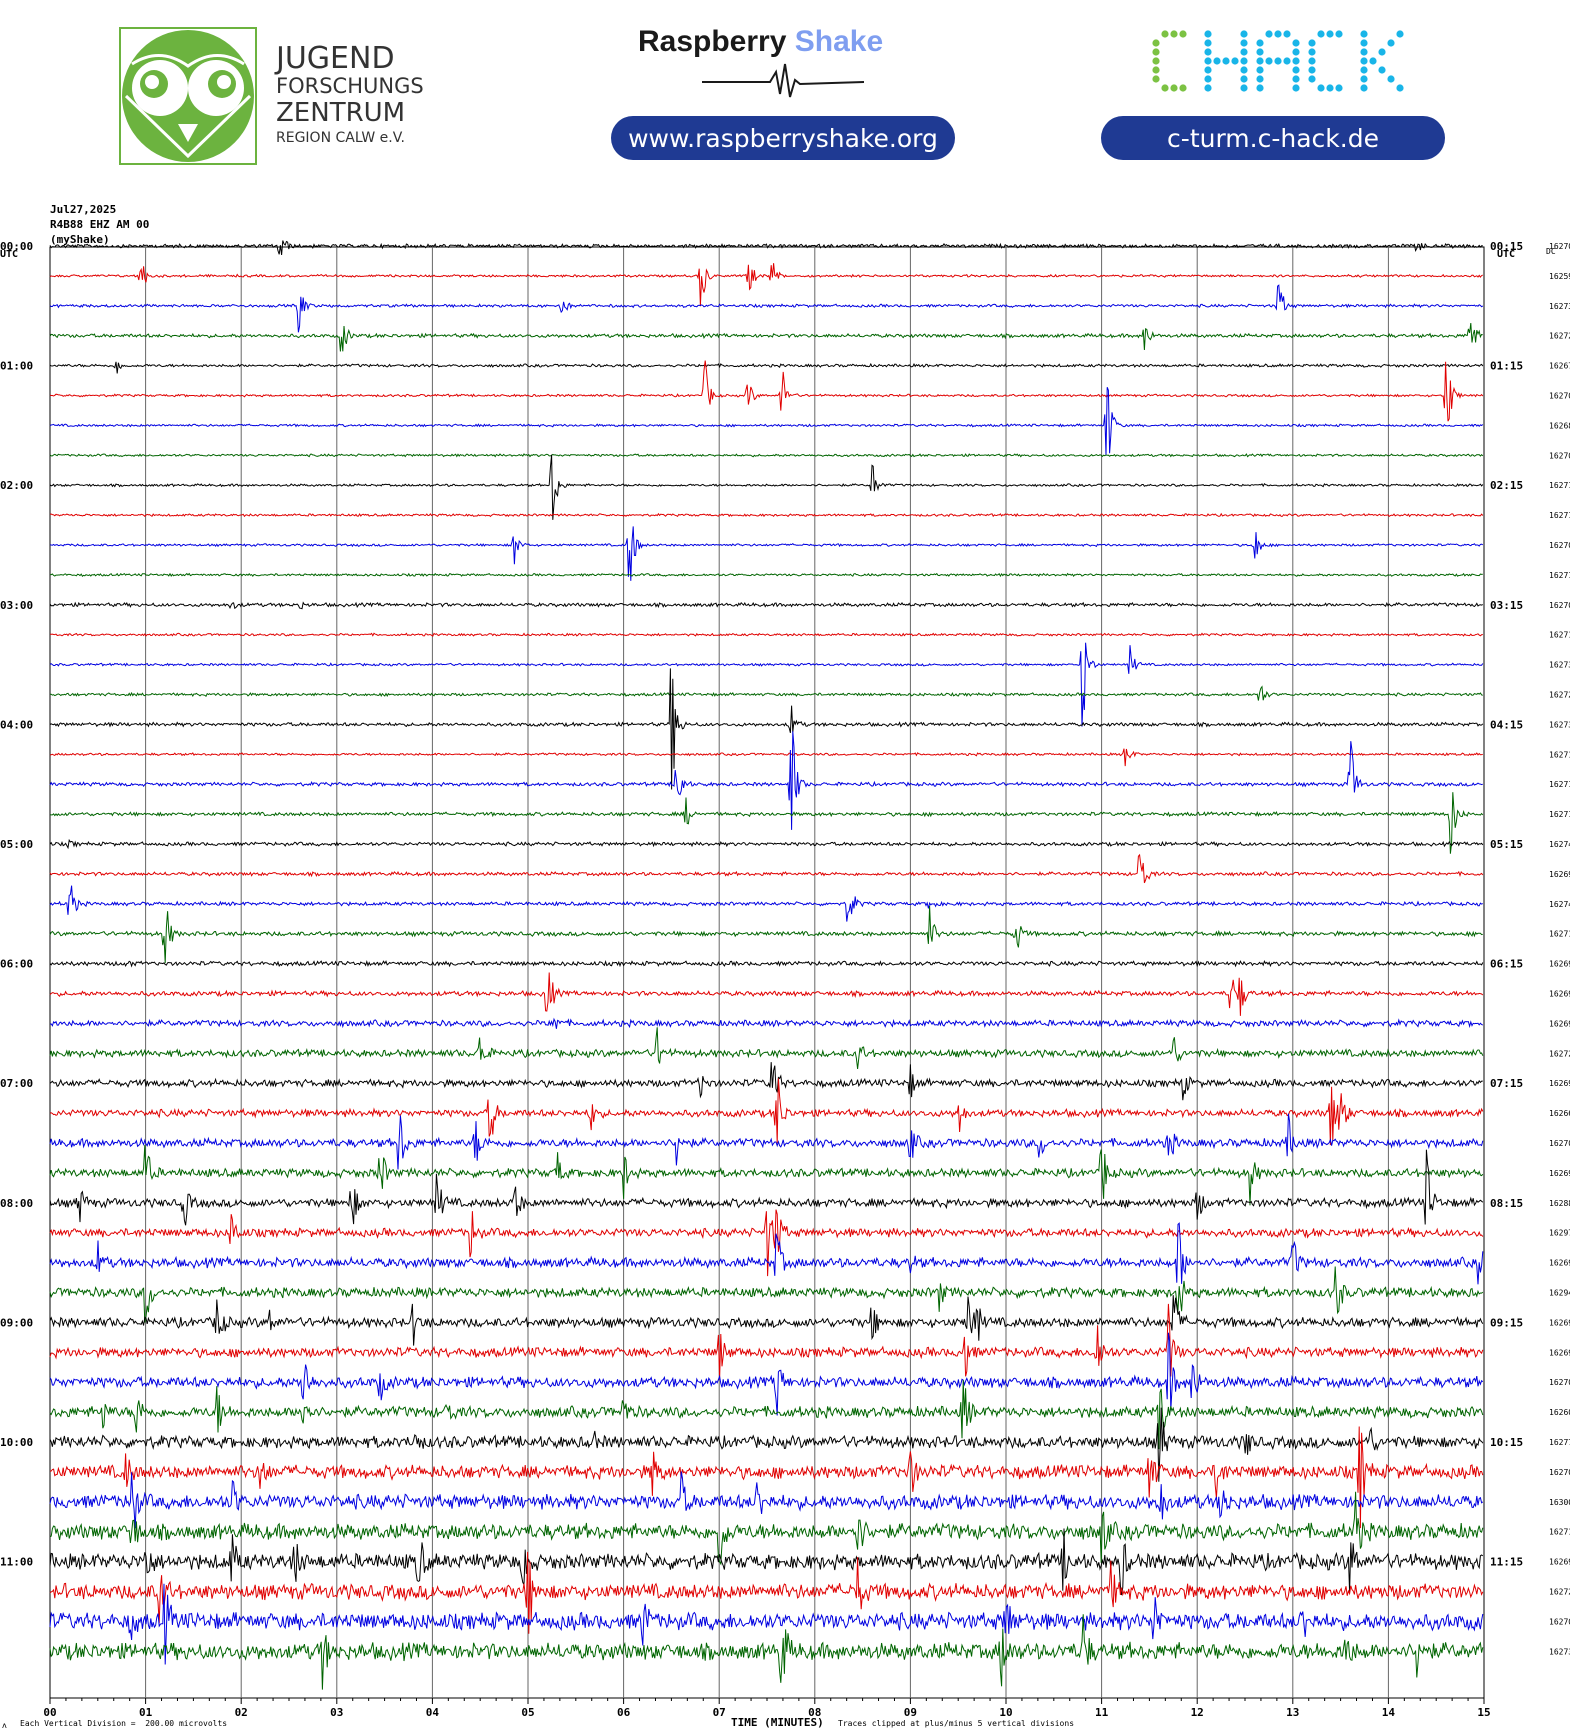  I want to click on right-time-label: 03:15, so click(1506, 605).